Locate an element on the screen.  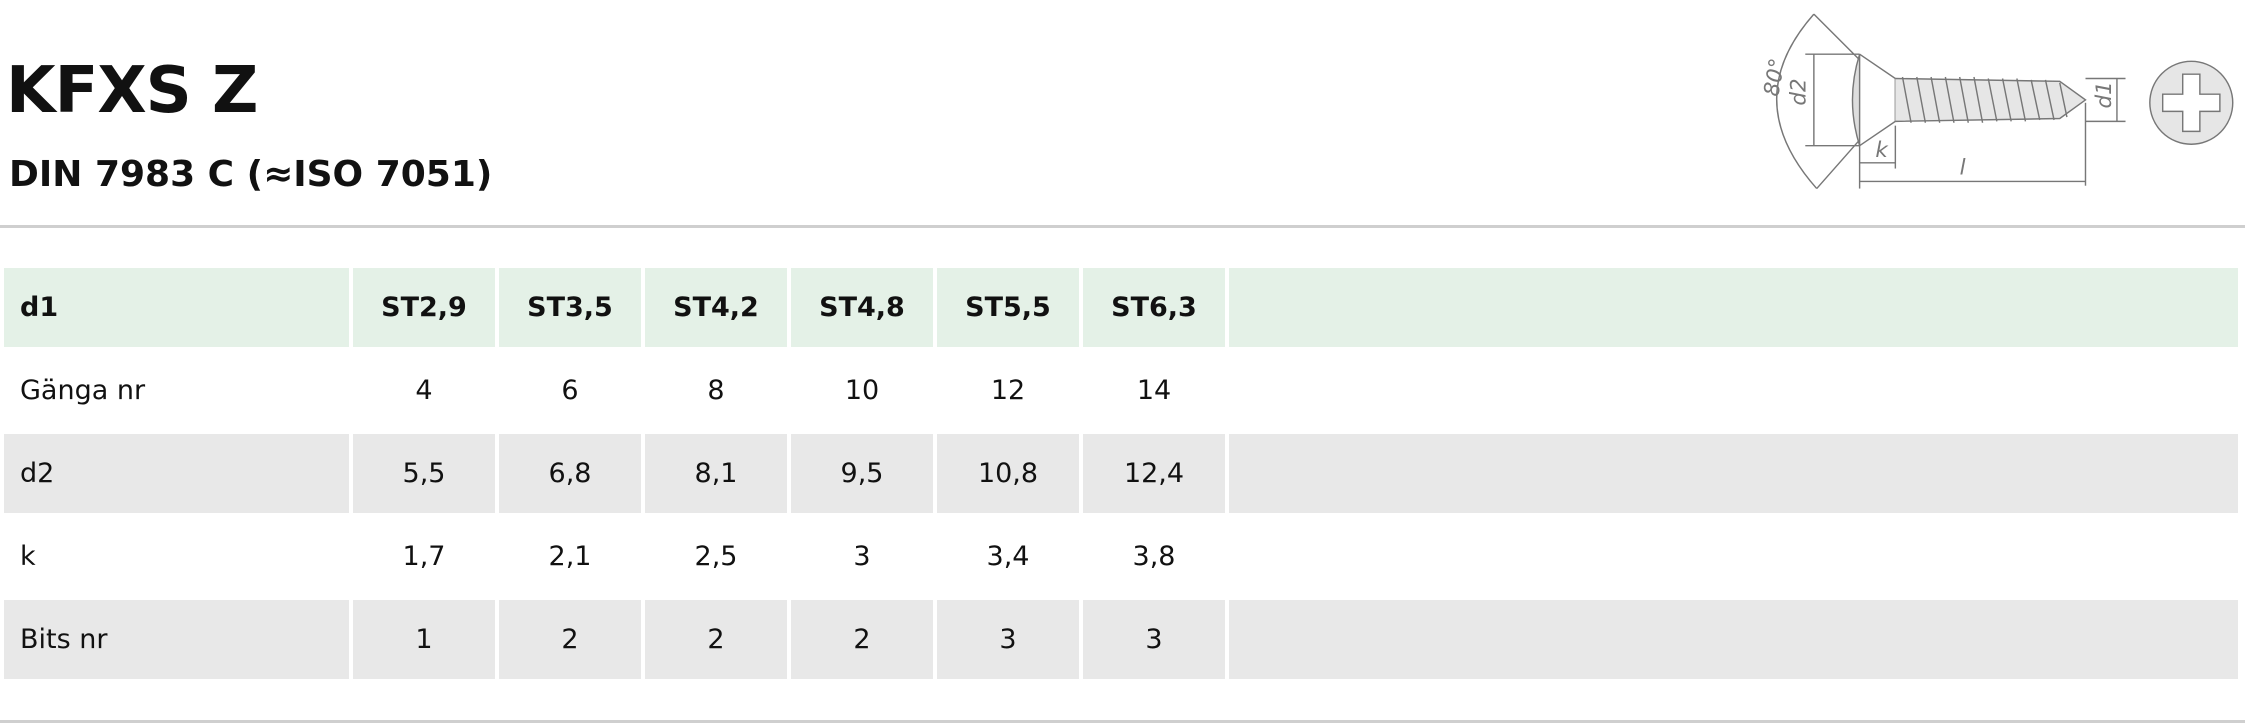
cell: ST4,8 is located at coordinates (862, 307).